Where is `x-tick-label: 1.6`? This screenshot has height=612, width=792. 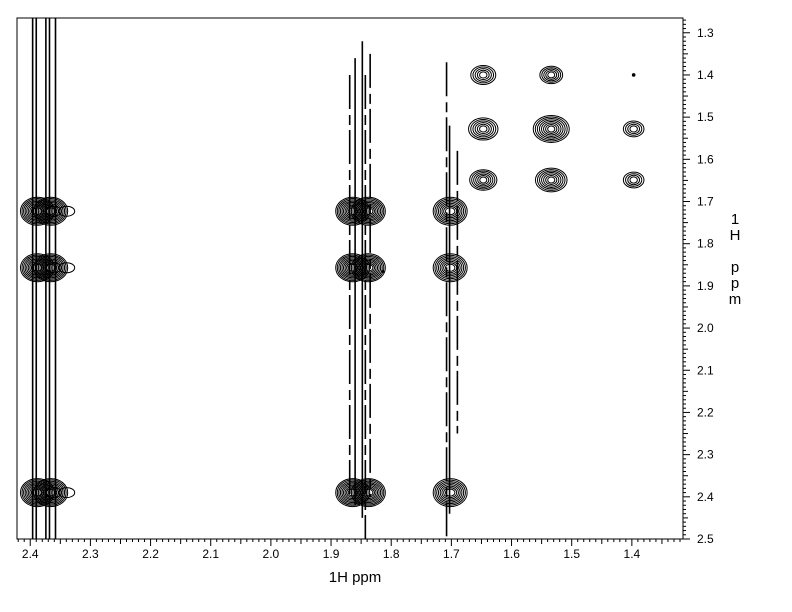
x-tick-label: 1.6 is located at coordinates (511, 554).